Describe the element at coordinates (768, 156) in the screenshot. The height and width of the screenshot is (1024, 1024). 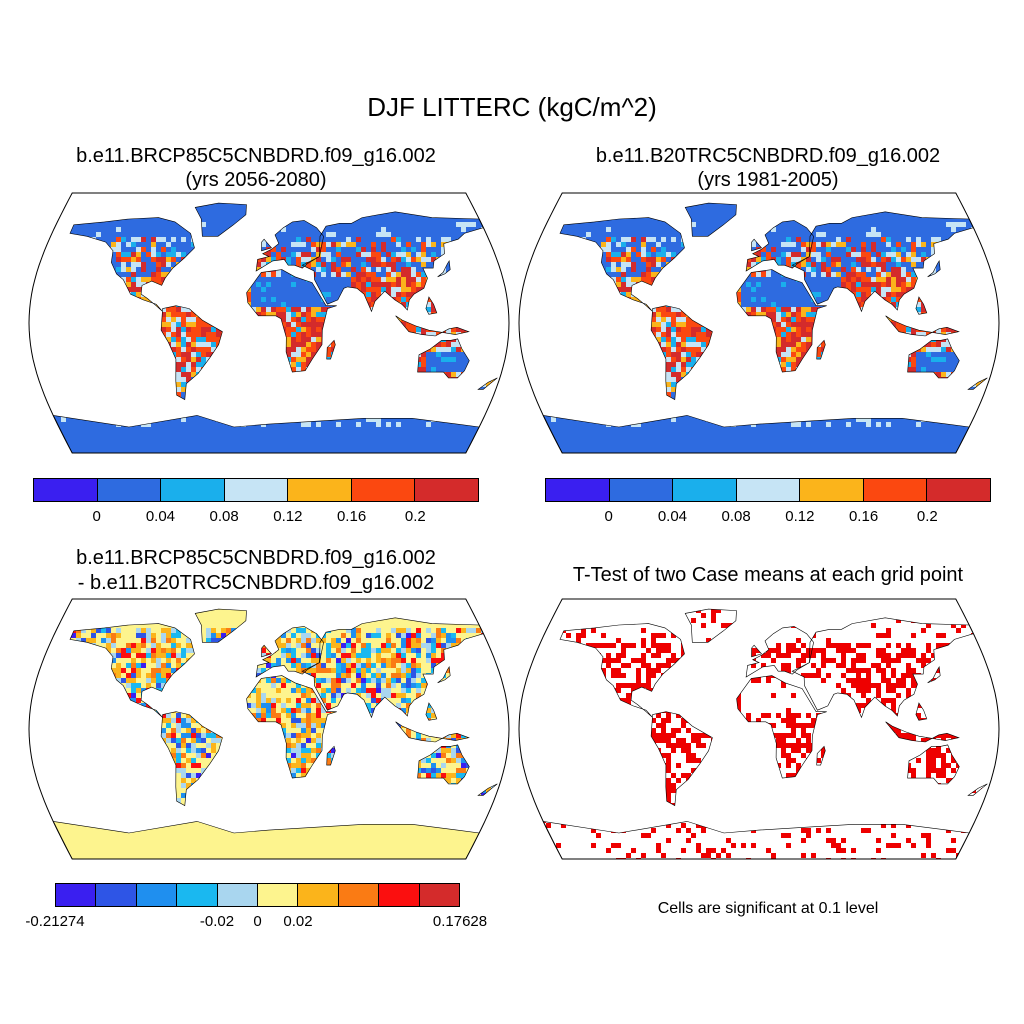
I see `panel2-title-line1: b.e11.B20TRC5CNBDRD.f09_g16.002` at that location.